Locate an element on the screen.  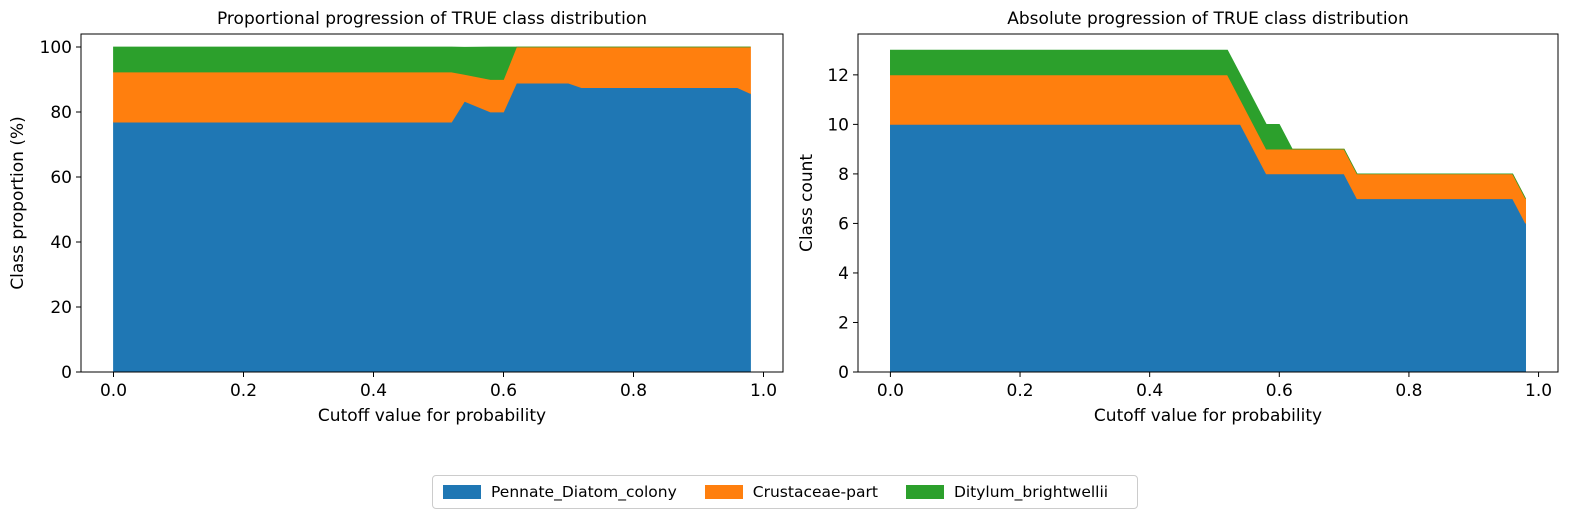
y-tick-label: 8 is located at coordinates (843, 175).